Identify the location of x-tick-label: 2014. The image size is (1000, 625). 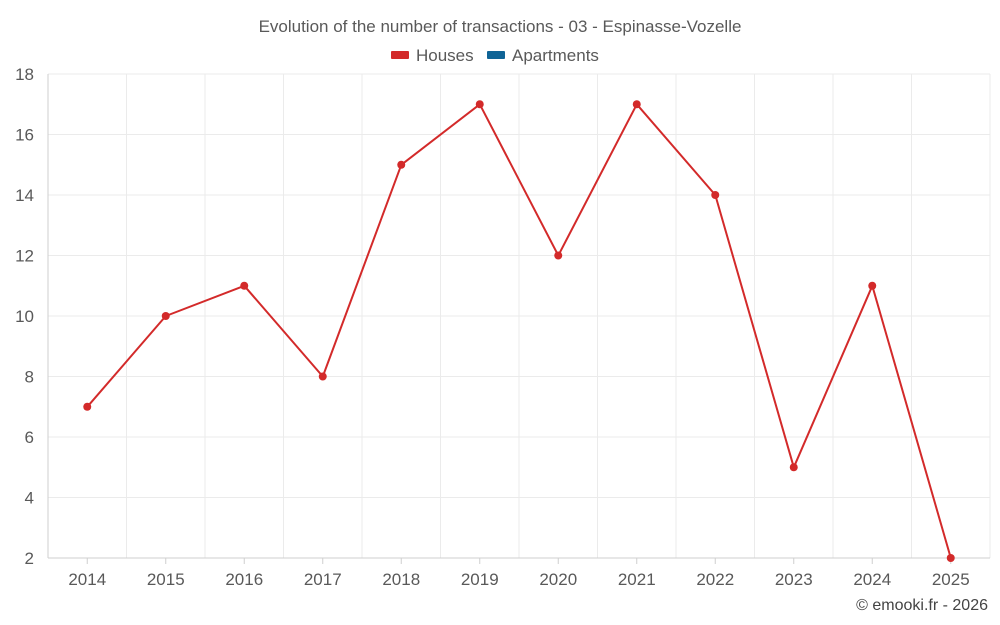
(87, 579).